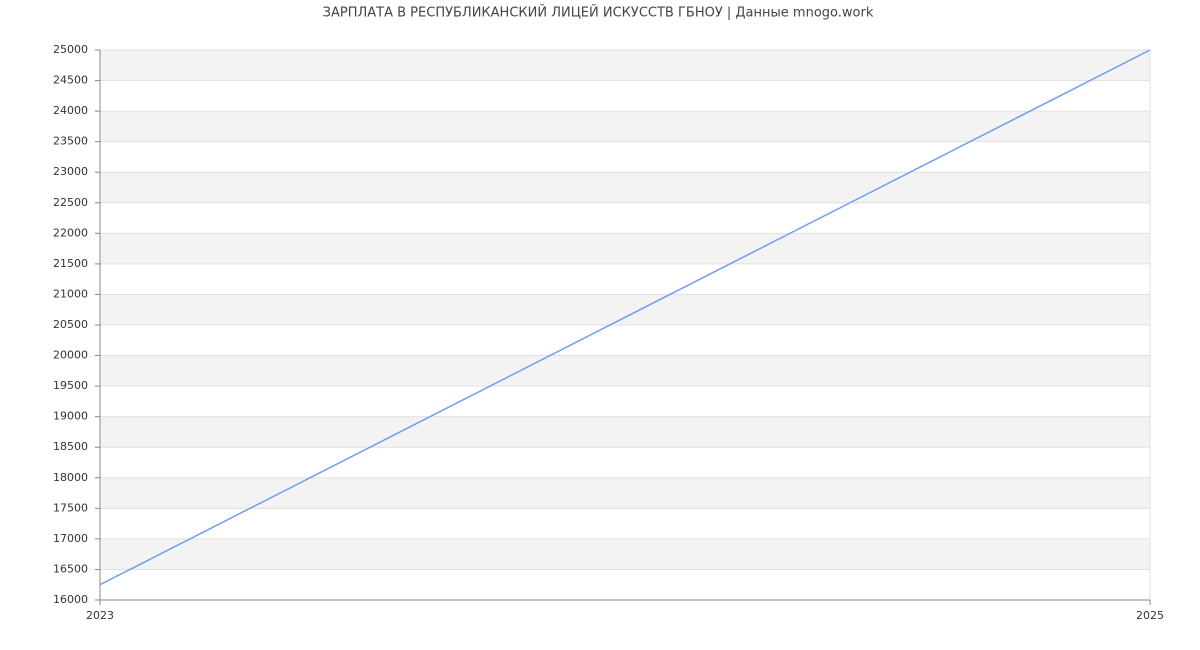 This screenshot has height=650, width=1200. What do you see at coordinates (70, 324) in the screenshot?
I see `y-tick-label: 20500` at bounding box center [70, 324].